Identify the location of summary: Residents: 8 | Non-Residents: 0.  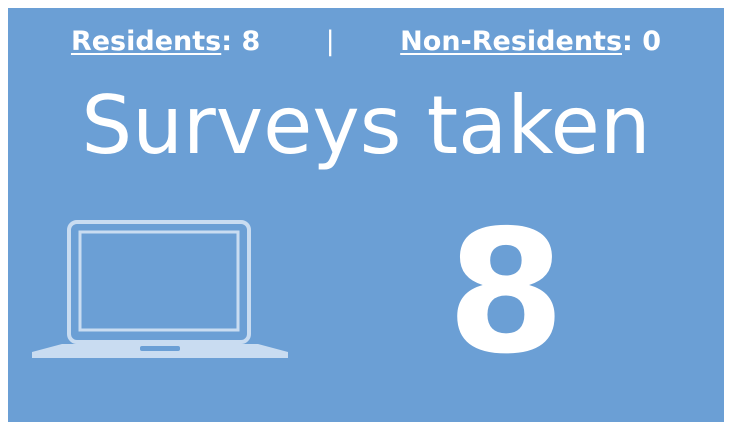
(366, 41).